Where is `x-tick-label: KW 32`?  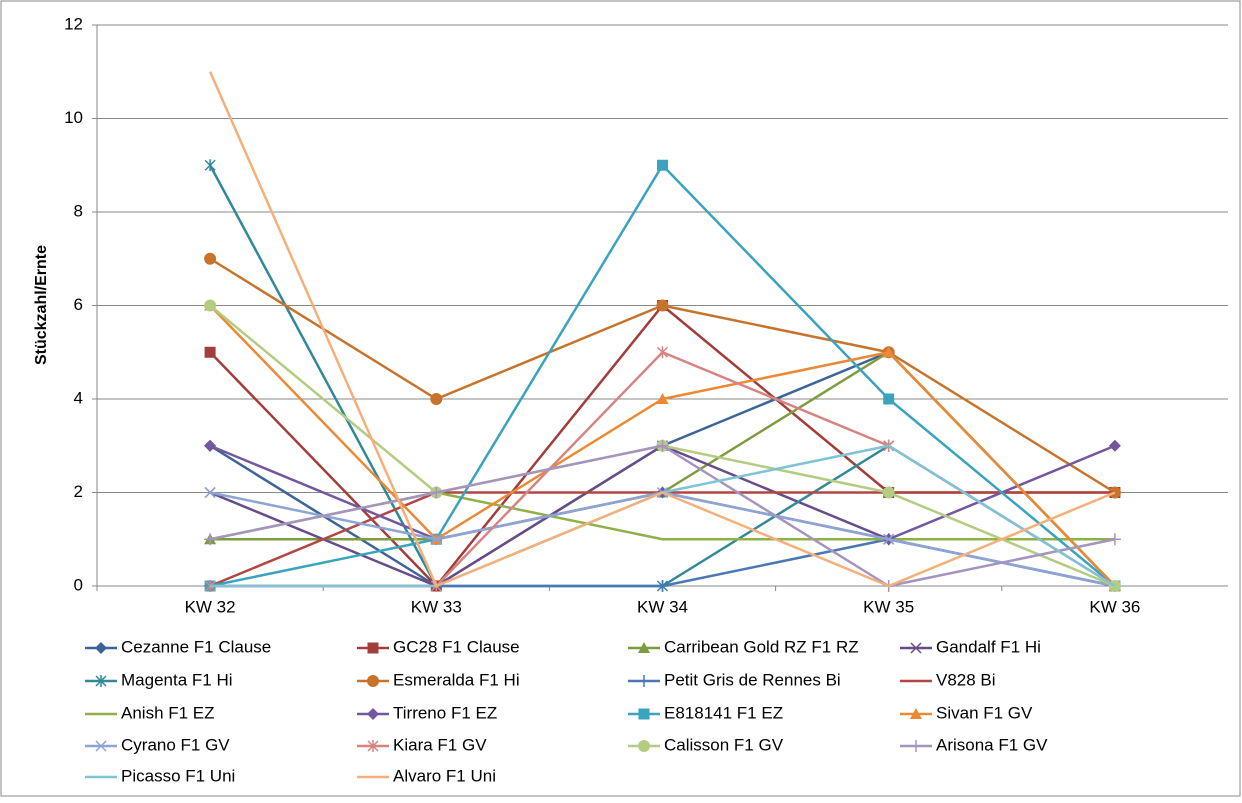 x-tick-label: KW 32 is located at coordinates (210, 606).